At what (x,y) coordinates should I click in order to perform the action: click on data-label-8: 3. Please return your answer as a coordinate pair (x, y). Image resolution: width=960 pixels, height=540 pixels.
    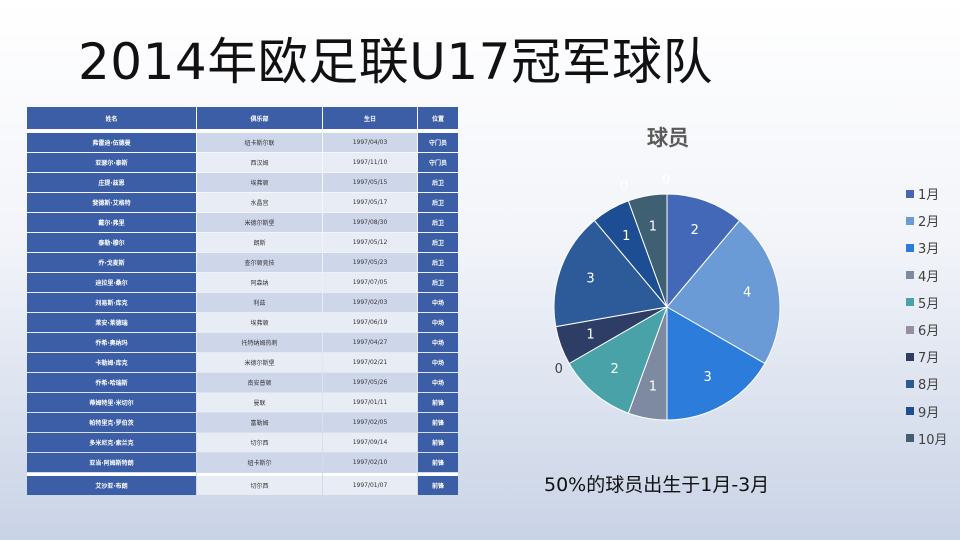
    Looking at the image, I should click on (590, 279).